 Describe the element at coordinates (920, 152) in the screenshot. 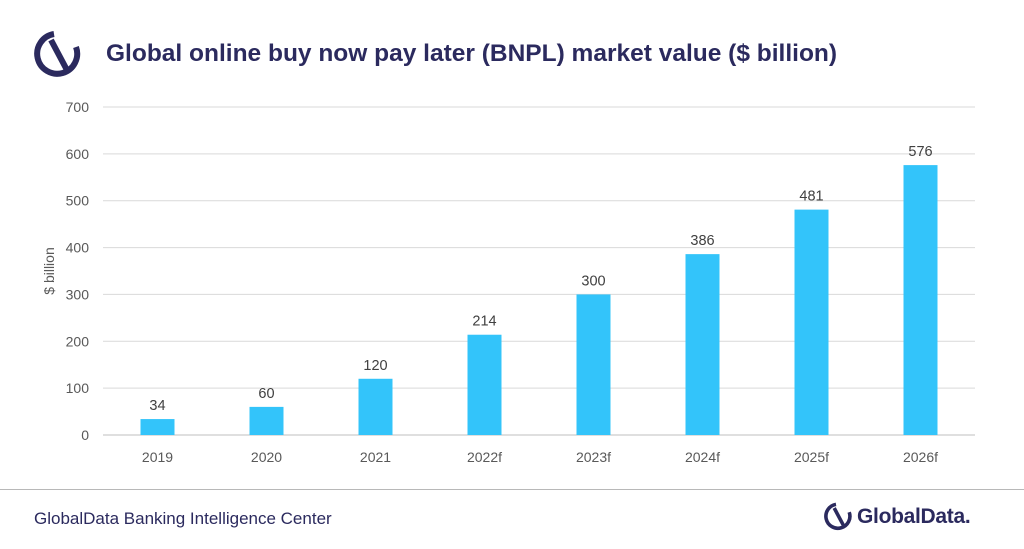

I see `data-label: 576` at that location.